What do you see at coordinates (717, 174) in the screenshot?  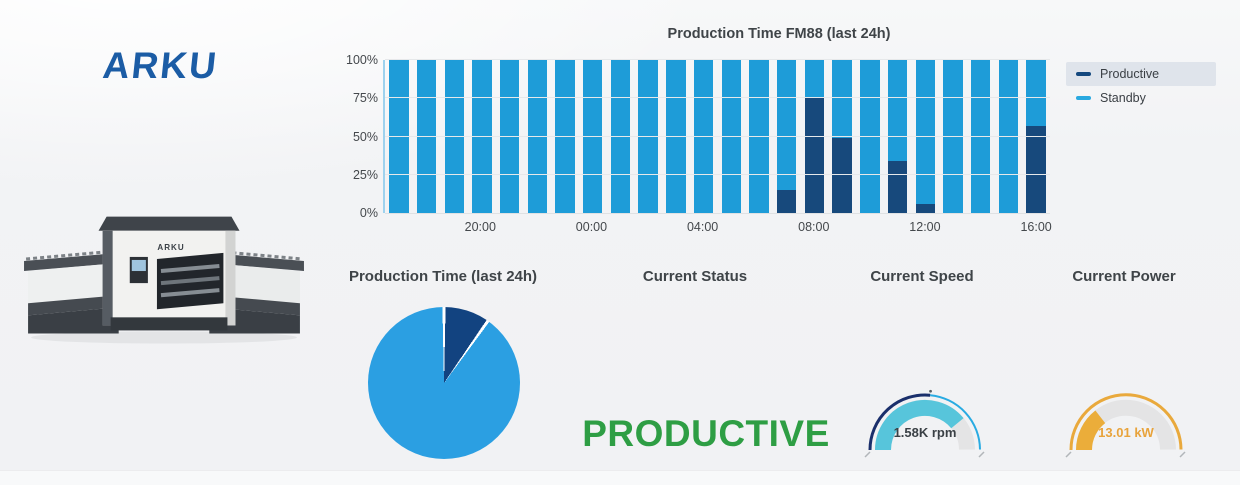 I see `gridline-25%` at bounding box center [717, 174].